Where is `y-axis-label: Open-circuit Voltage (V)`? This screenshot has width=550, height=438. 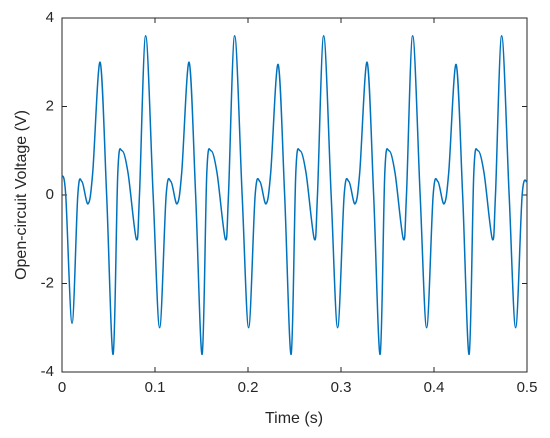 y-axis-label: Open-circuit Voltage (V) is located at coordinates (21, 195).